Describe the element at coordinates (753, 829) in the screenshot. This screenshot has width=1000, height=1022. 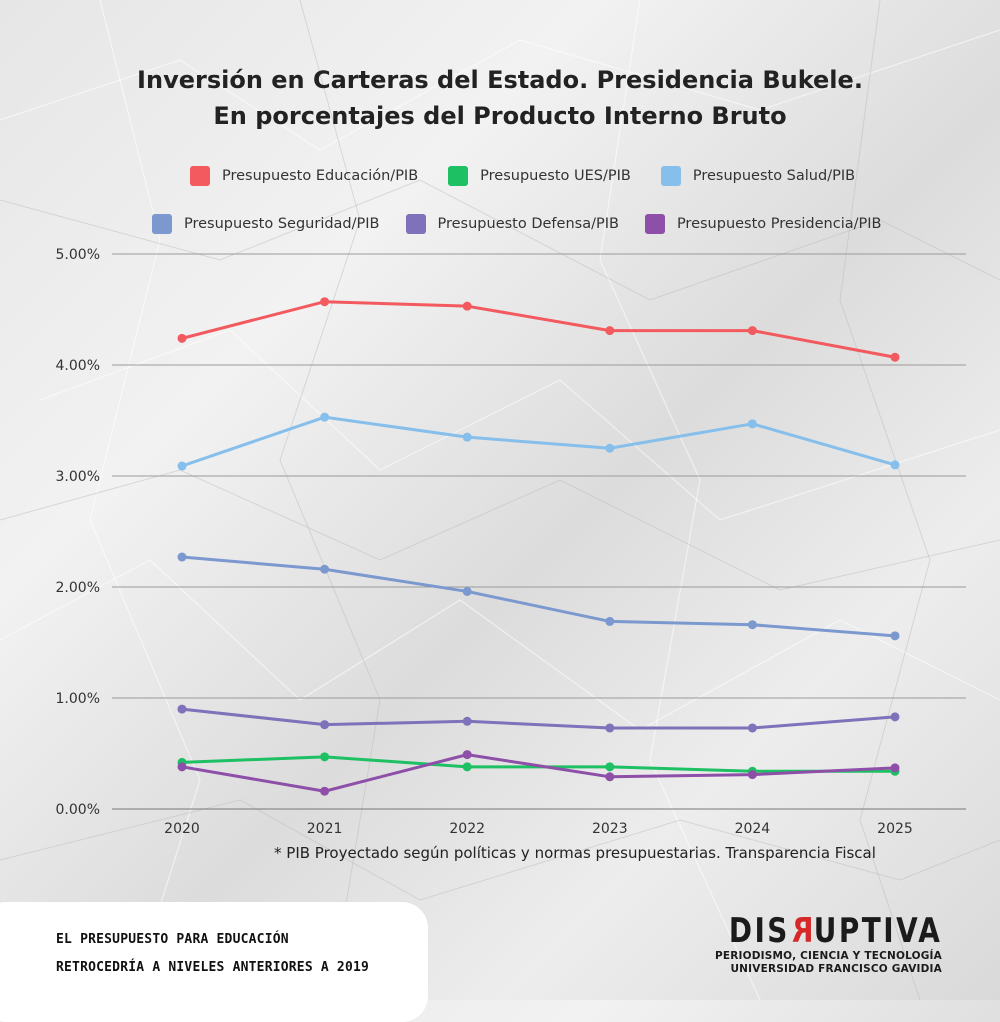
I see `x-tick-label: 2024` at that location.